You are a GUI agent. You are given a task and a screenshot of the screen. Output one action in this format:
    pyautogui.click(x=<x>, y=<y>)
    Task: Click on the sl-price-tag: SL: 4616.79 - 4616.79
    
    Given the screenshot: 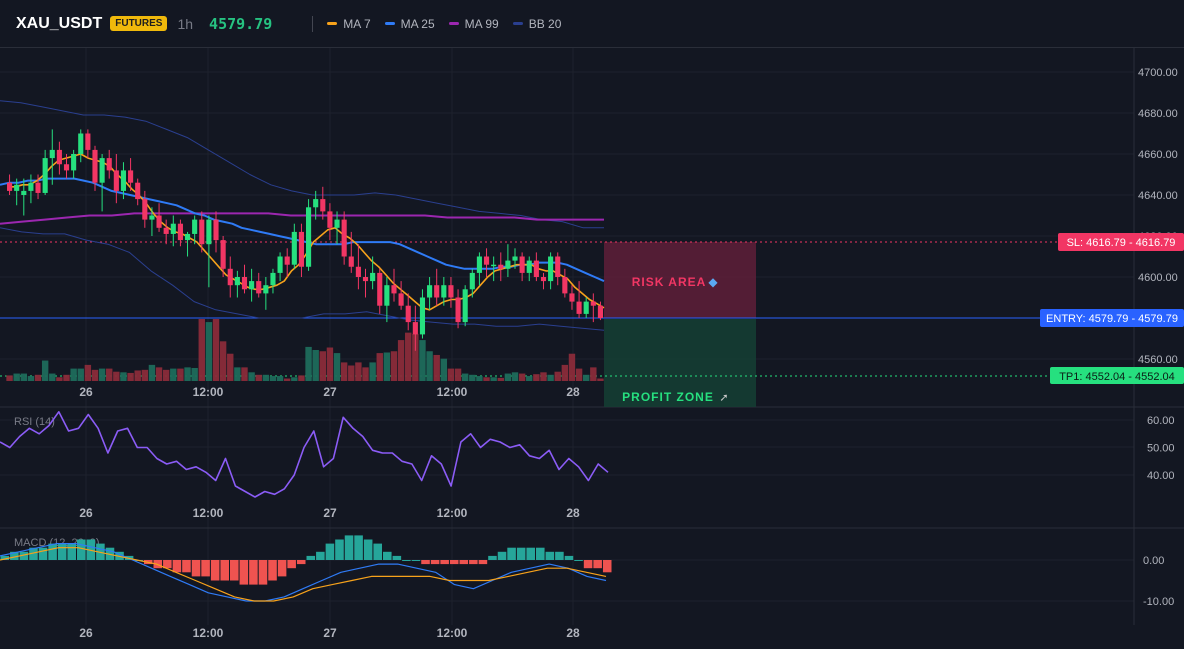 What is the action you would take?
    pyautogui.click(x=1121, y=242)
    